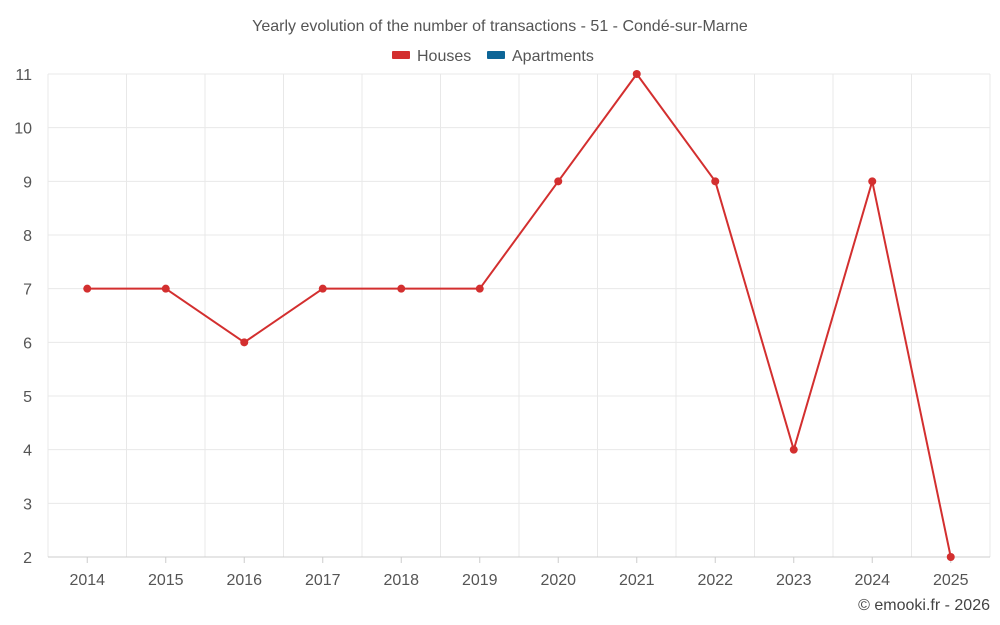 The width and height of the screenshot is (1000, 625). What do you see at coordinates (558, 181) in the screenshot?
I see `data-point-2020` at bounding box center [558, 181].